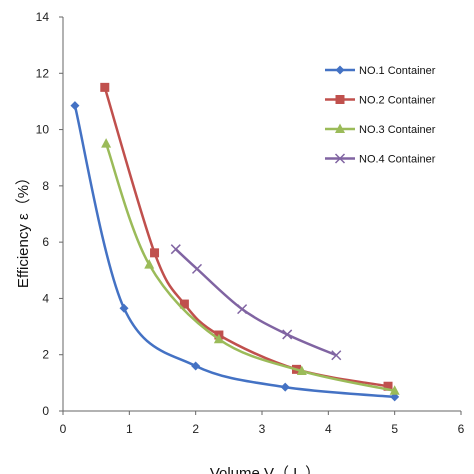 The width and height of the screenshot is (474, 474). I want to click on y-tick-label: 8, so click(45, 186).